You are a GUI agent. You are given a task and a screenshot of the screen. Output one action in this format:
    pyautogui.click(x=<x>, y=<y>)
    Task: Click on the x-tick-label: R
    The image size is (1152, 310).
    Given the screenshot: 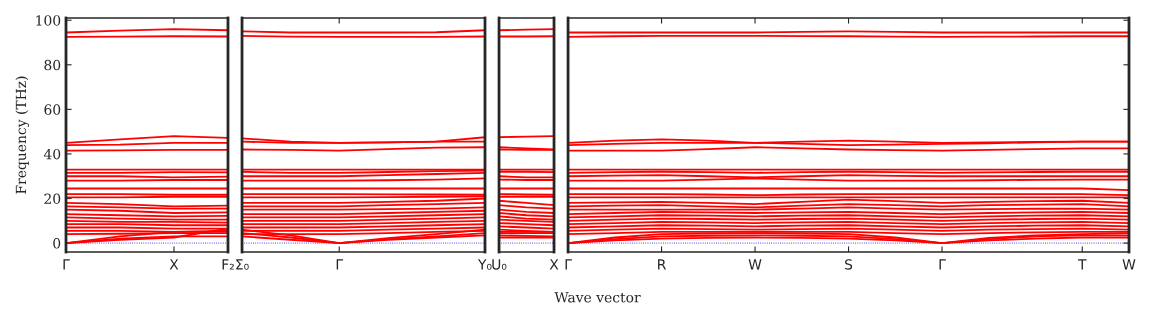 What is the action you would take?
    pyautogui.click(x=662, y=264)
    